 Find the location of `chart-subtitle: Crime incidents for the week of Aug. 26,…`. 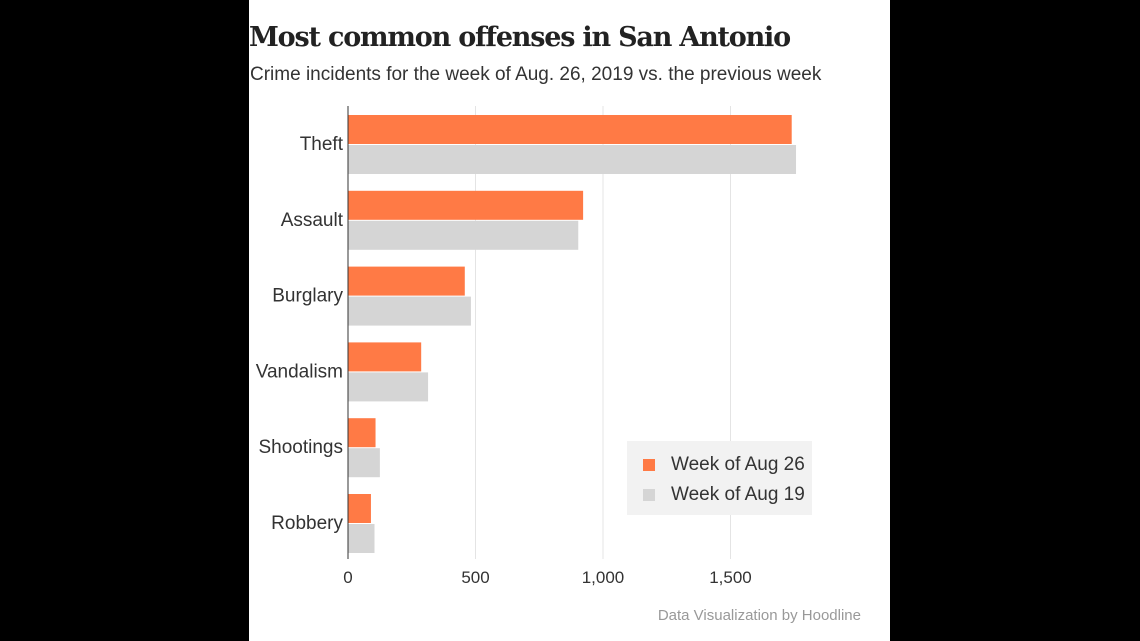

chart-subtitle: Crime incidents for the week of Aug. 26,… is located at coordinates (536, 74).